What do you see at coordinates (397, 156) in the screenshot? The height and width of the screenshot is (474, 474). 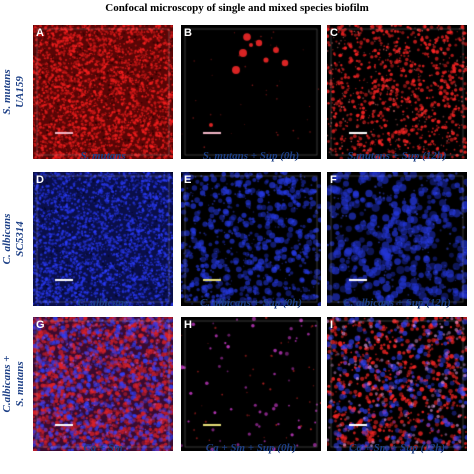 I see `panel-caption: S.mutans + Sup (12h)` at bounding box center [397, 156].